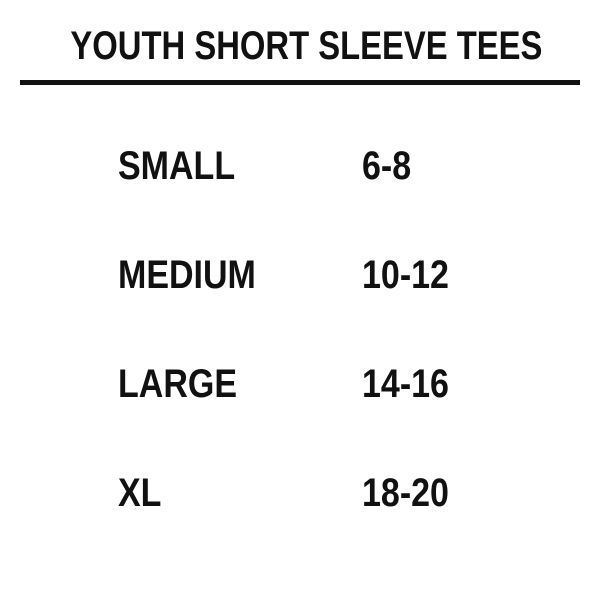 This screenshot has height=600, width=600. What do you see at coordinates (306, 46) in the screenshot?
I see `chart-title: YOUTH SHORT SLEEVE TEES` at bounding box center [306, 46].